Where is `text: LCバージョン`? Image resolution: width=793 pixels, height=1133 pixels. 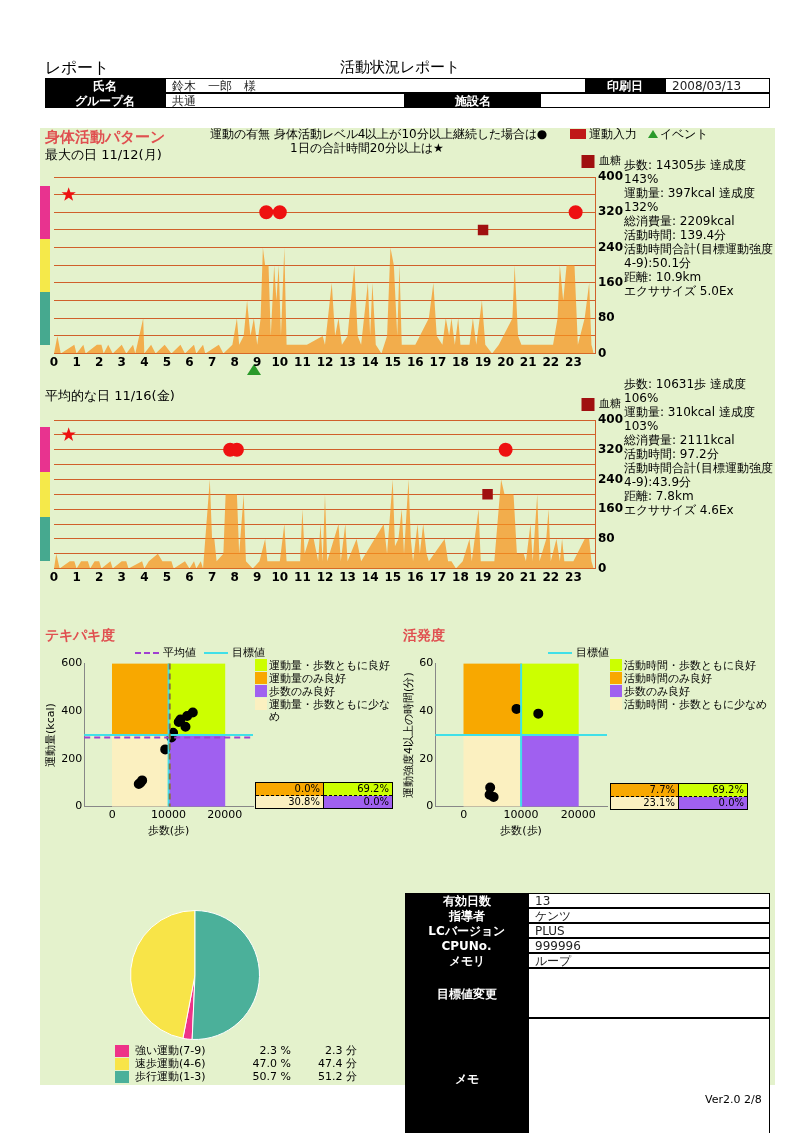 text: LCバージョン is located at coordinates (466, 930).